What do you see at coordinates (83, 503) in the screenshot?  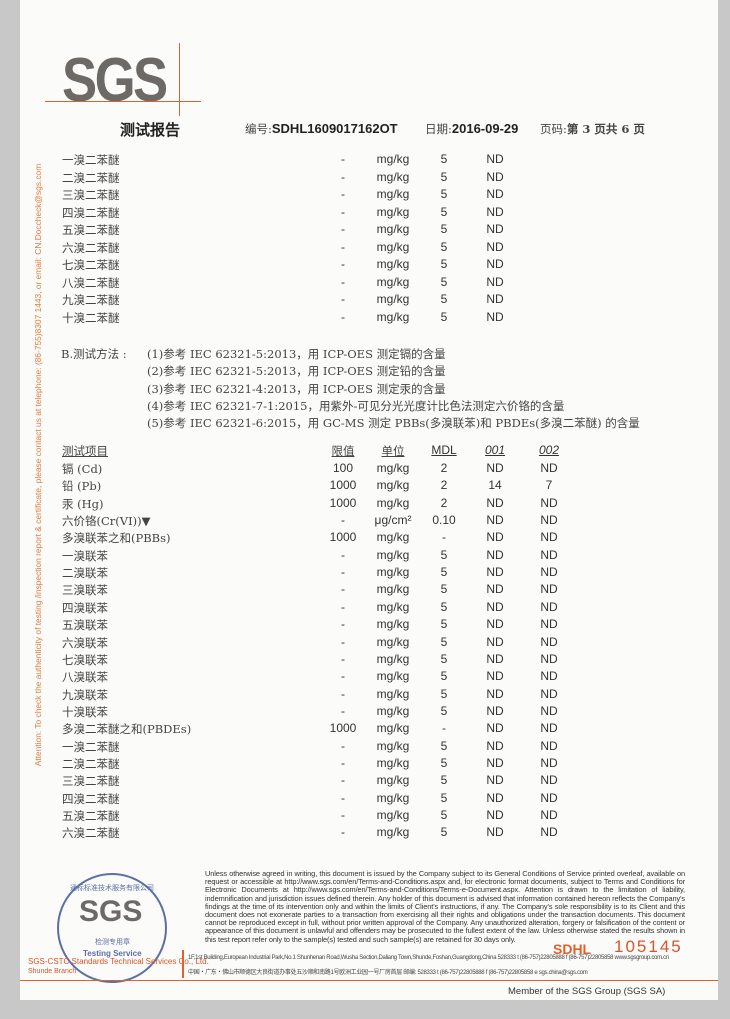 I see `table-row-item: 汞 (Hg)` at bounding box center [83, 503].